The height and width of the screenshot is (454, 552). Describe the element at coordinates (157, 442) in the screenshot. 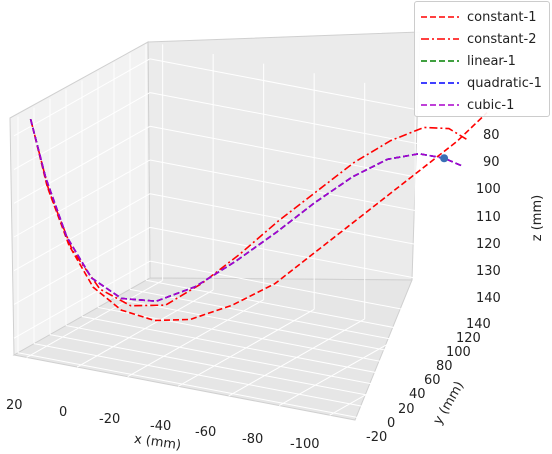

I see `x-axis-label: x (mm)` at that location.